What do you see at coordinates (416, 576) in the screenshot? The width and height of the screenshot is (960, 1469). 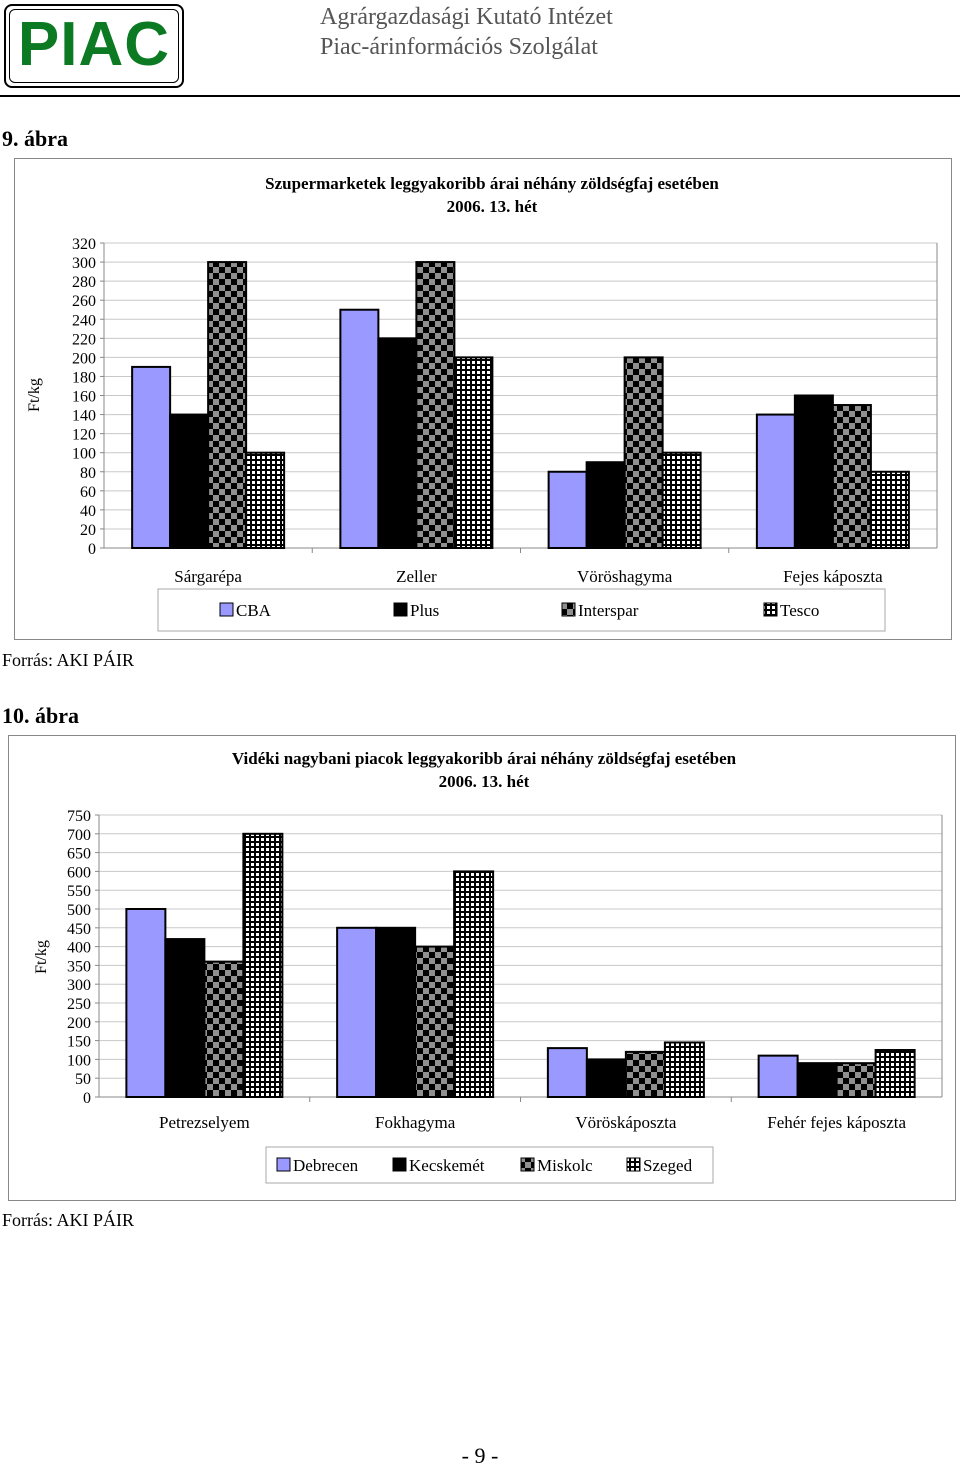 I see `category-label: Zeller` at bounding box center [416, 576].